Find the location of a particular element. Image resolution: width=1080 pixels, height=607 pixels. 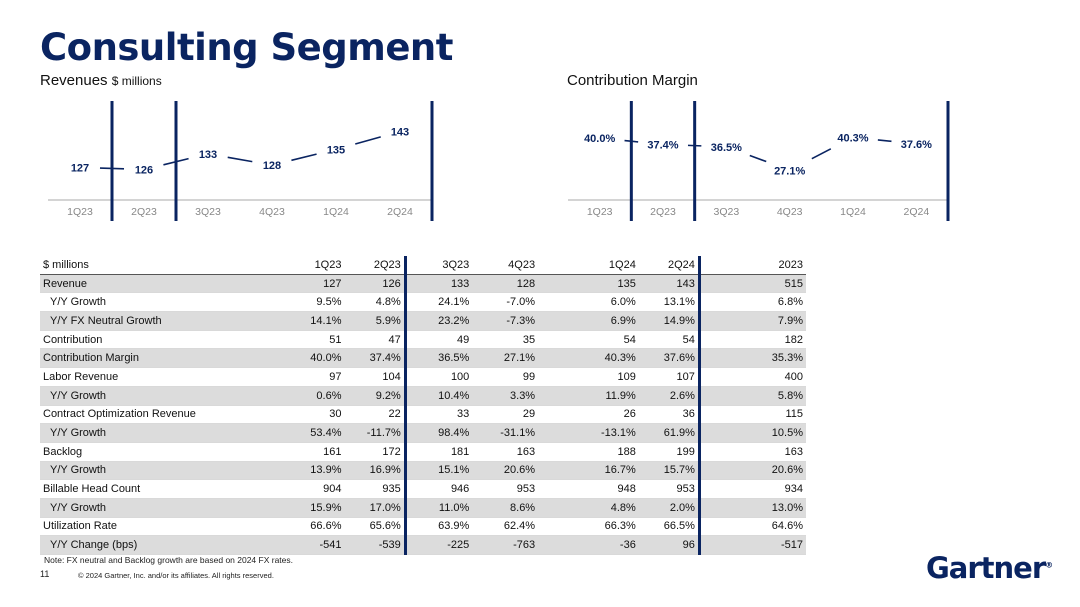

cell-2q23: -539 is located at coordinates (375, 545).